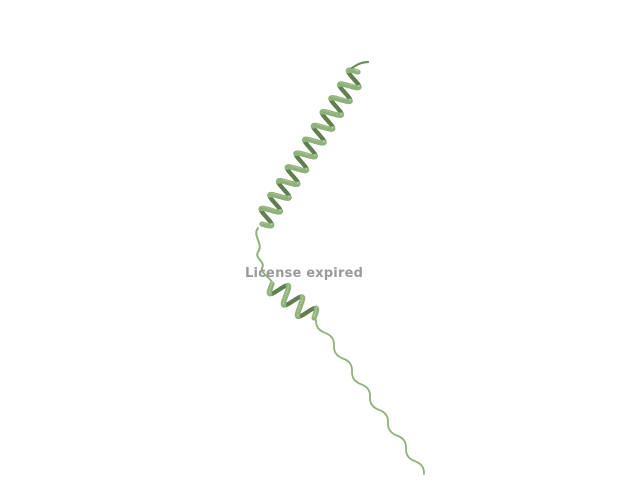  I want to click on c-terminal-coil, so click(370, 397).